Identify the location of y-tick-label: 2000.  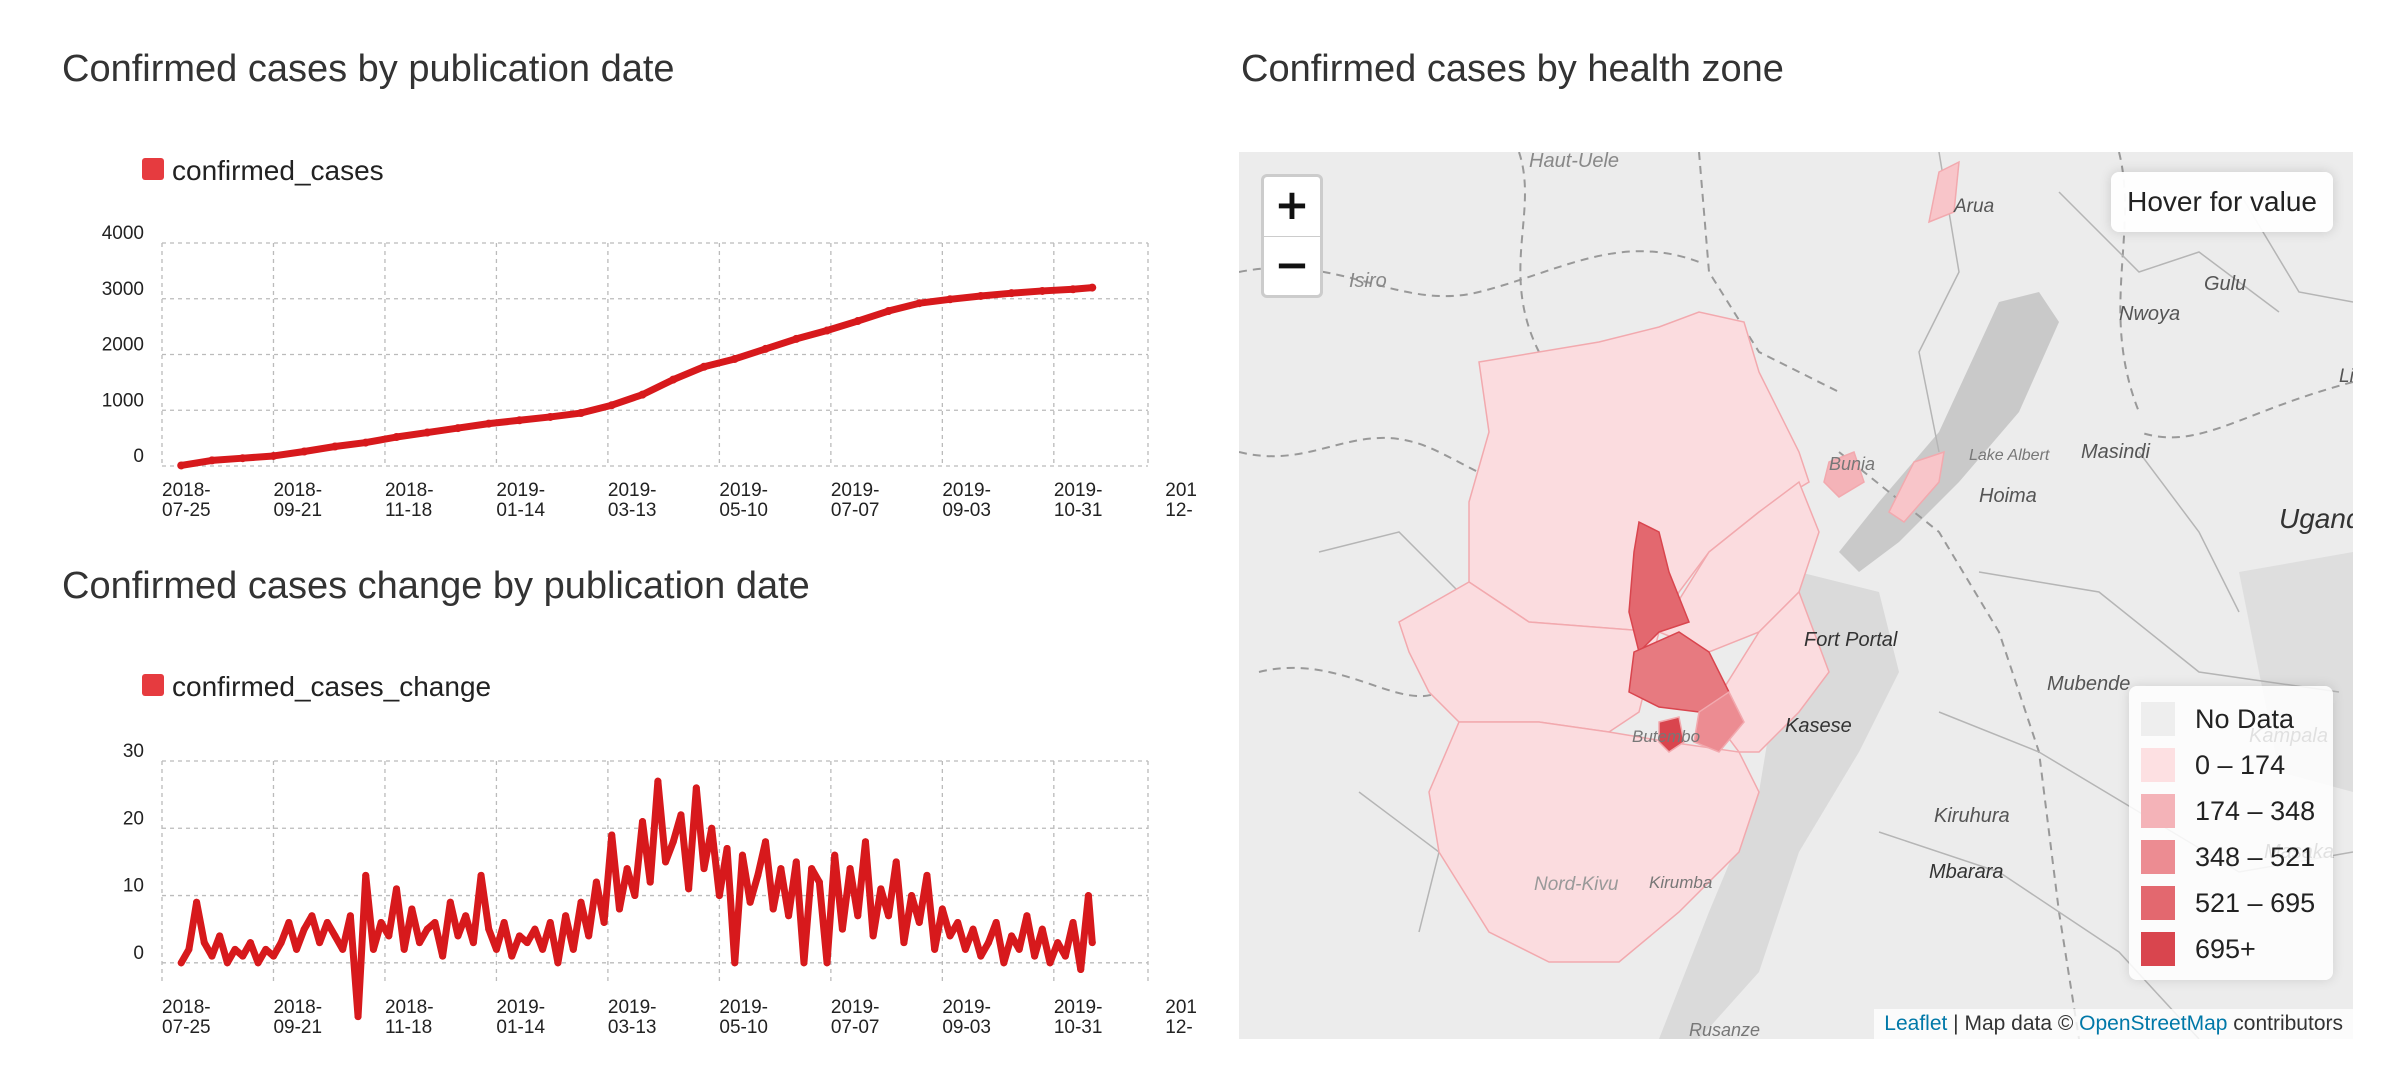
(123, 345).